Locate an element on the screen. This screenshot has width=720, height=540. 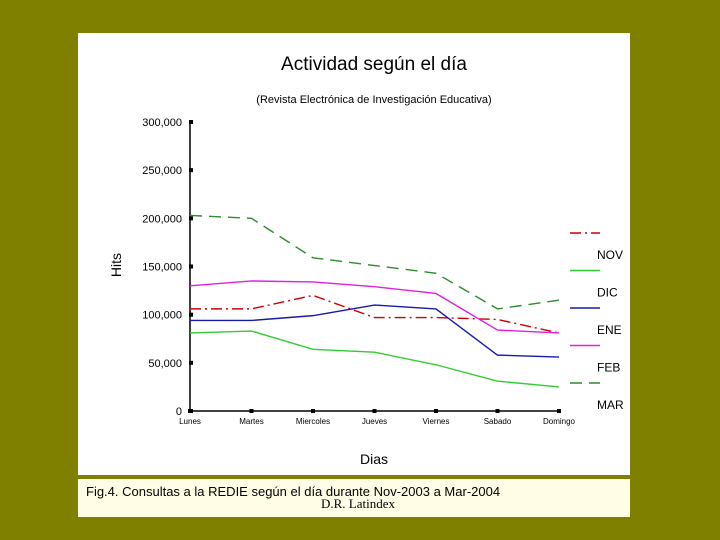
series-line-nov is located at coordinates (375, 314).